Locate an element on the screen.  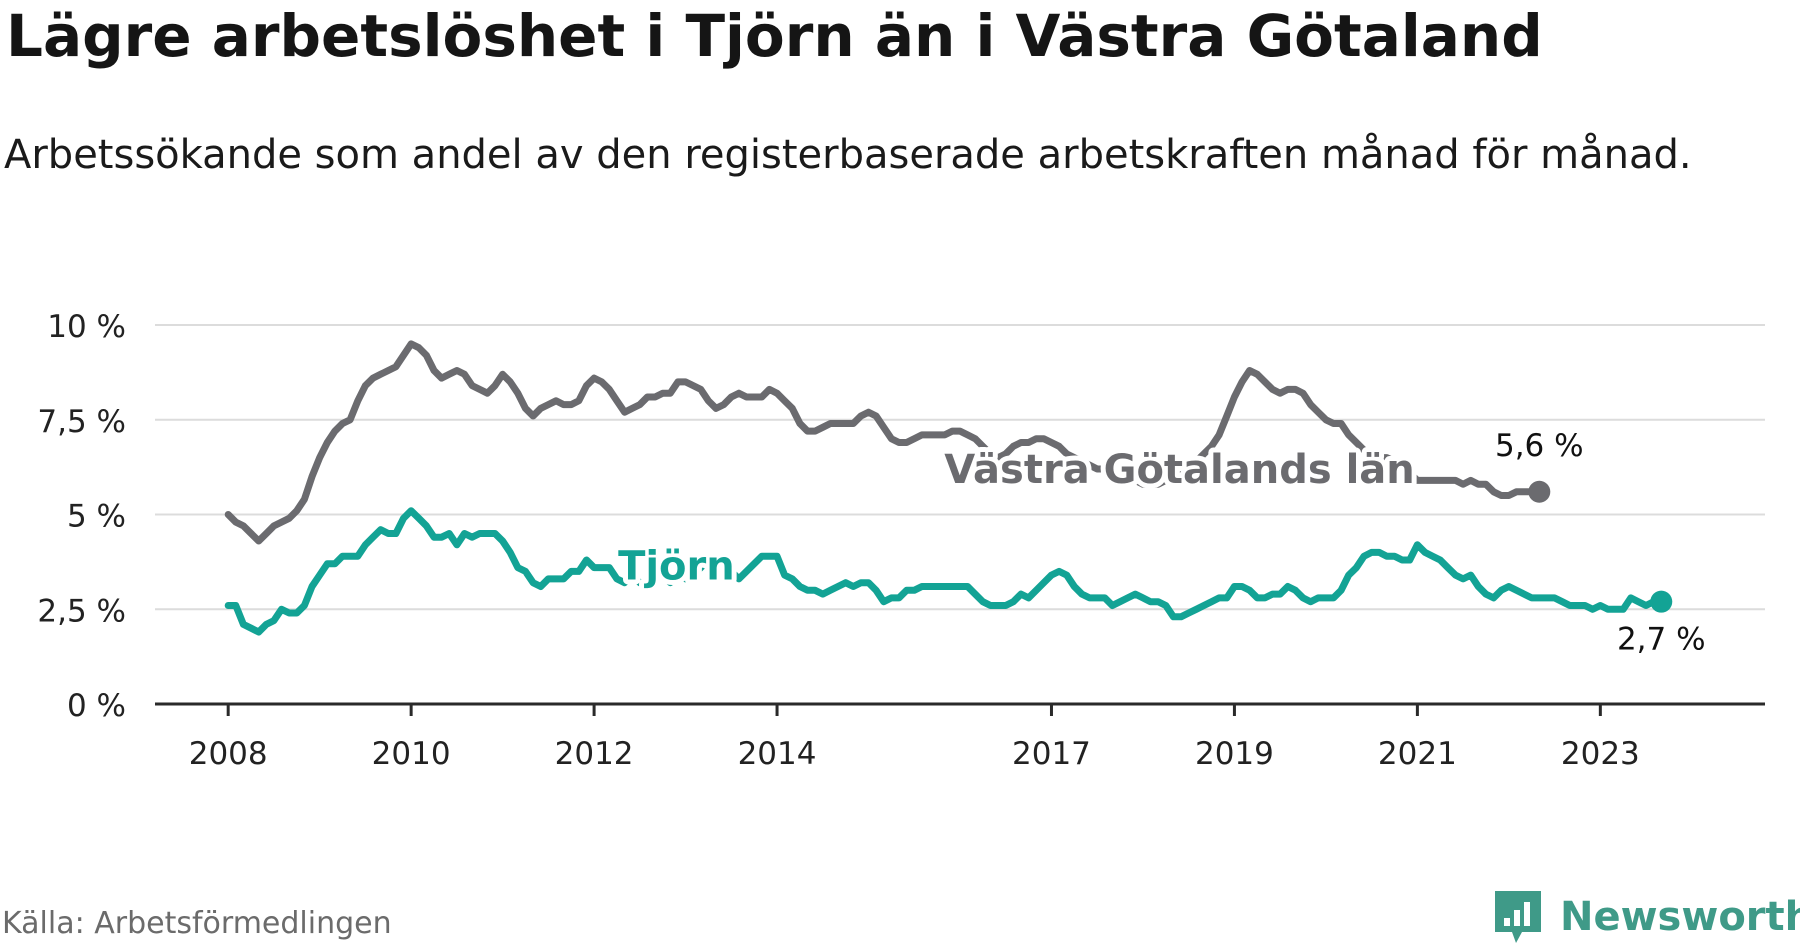
y-tick-label: 10 % is located at coordinates (86, 327).